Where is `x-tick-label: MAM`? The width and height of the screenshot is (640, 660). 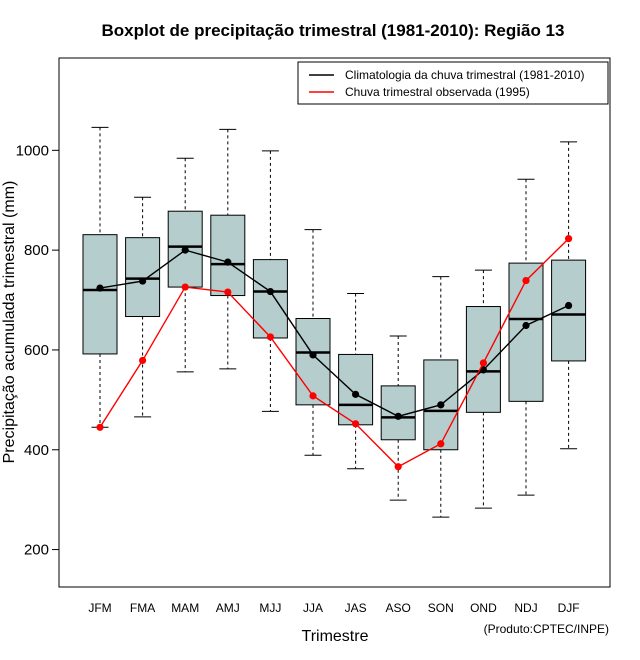 x-tick-label: MAM is located at coordinates (185, 608).